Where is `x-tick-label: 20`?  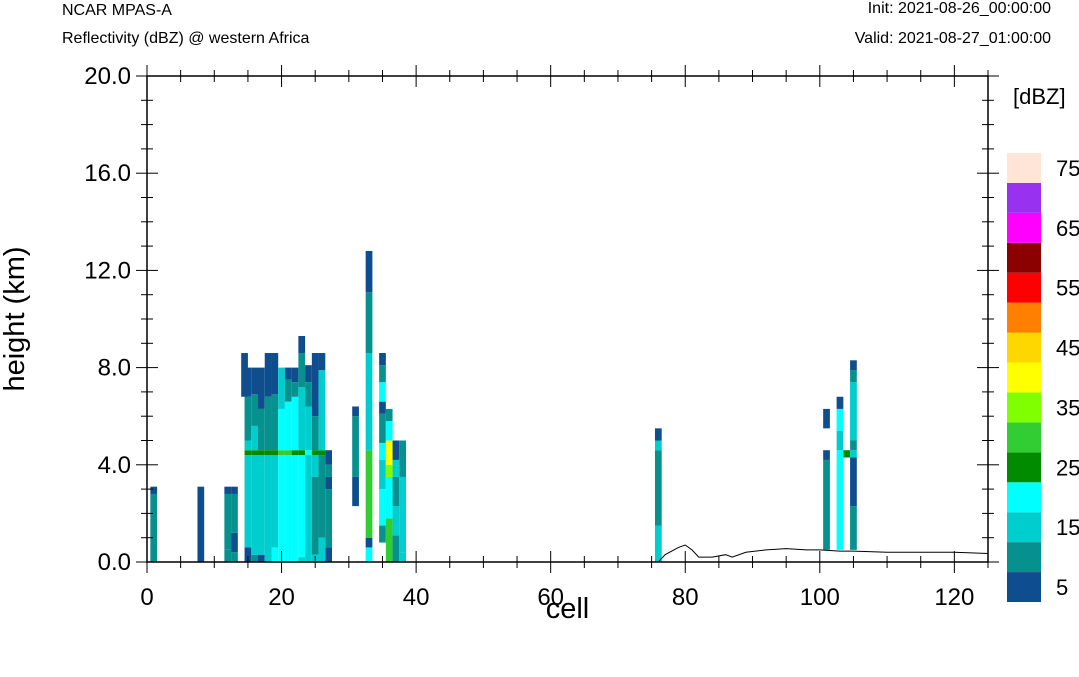 x-tick-label: 20 is located at coordinates (281, 597).